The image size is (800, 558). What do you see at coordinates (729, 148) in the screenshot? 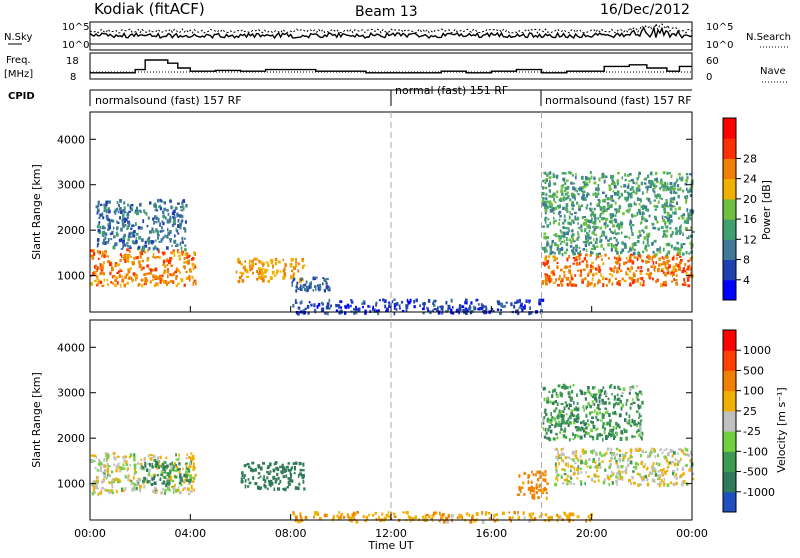
I see `colorbar-swatch` at bounding box center [729, 148].